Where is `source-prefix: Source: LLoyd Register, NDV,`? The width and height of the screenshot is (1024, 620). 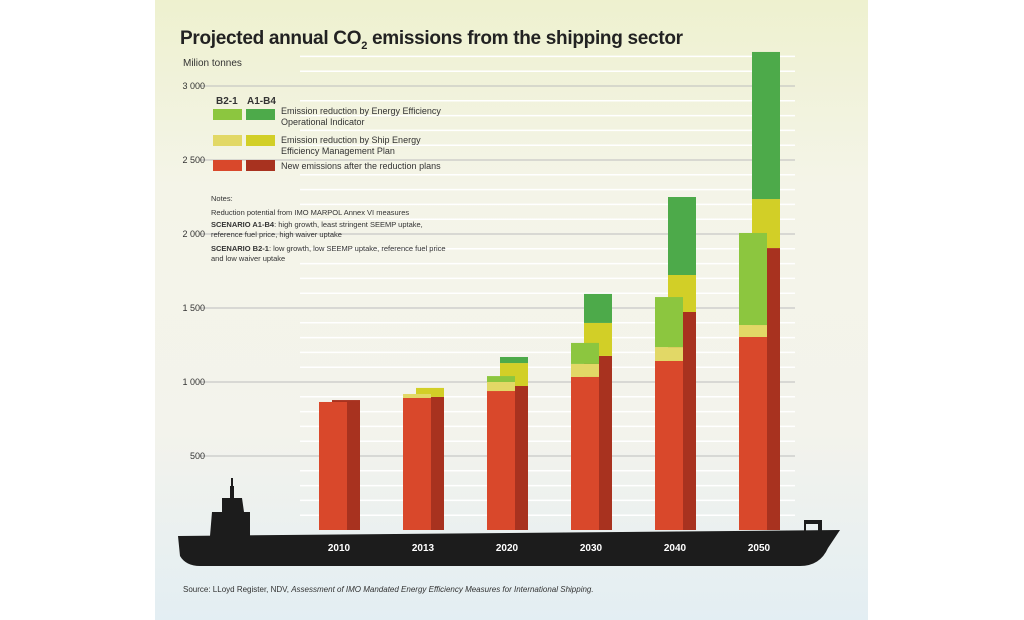
source-prefix: Source: LLoyd Register, NDV, is located at coordinates (237, 589).